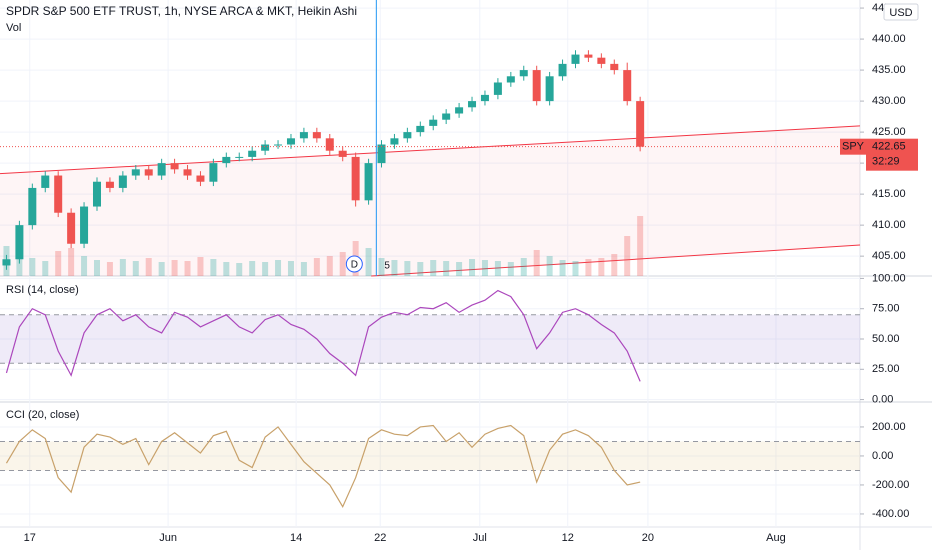 The width and height of the screenshot is (932, 550). Describe the element at coordinates (296, 538) in the screenshot. I see `x-tick-label: 14` at that location.